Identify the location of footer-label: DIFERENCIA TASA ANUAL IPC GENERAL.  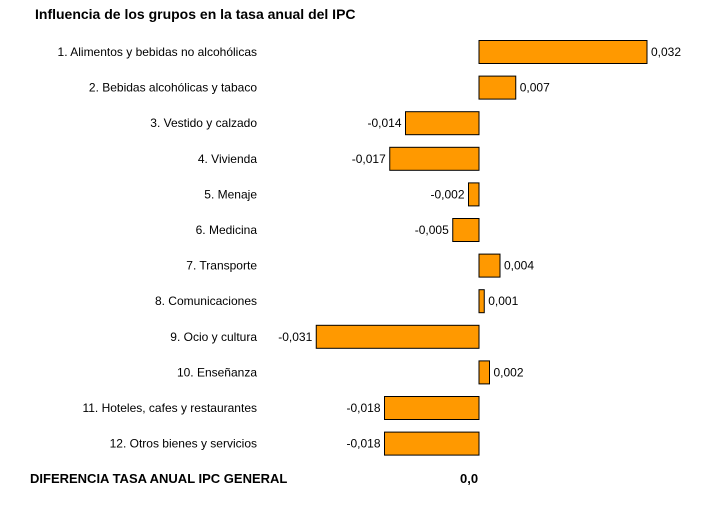
(158, 478).